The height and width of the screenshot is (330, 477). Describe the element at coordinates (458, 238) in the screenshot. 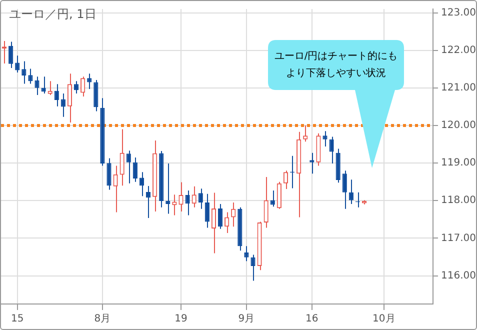

I see `y-tick-label: 117.00` at that location.